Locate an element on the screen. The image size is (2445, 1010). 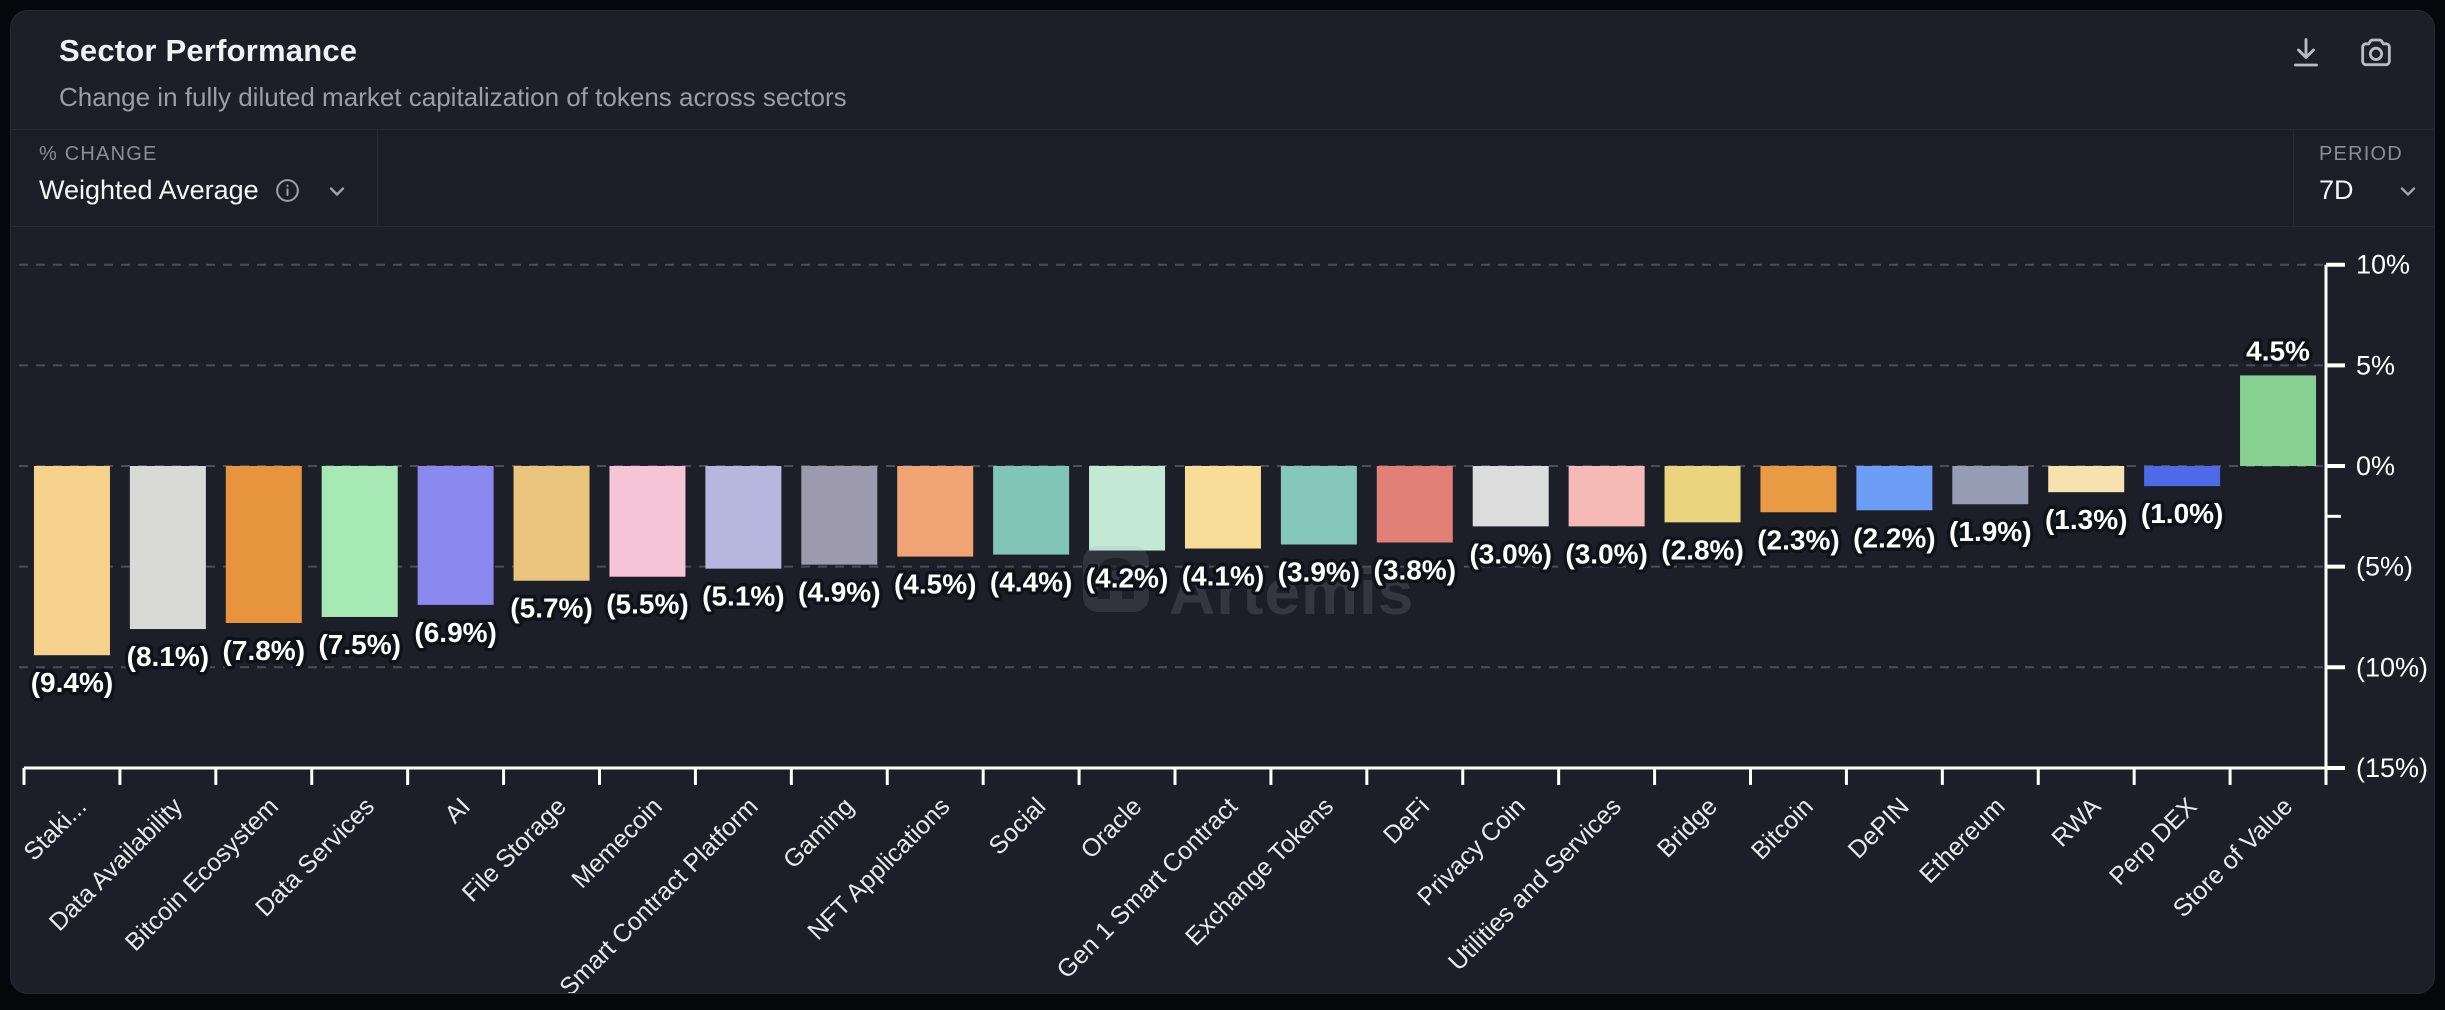
y-axis-label: (15%) is located at coordinates (2392, 768).